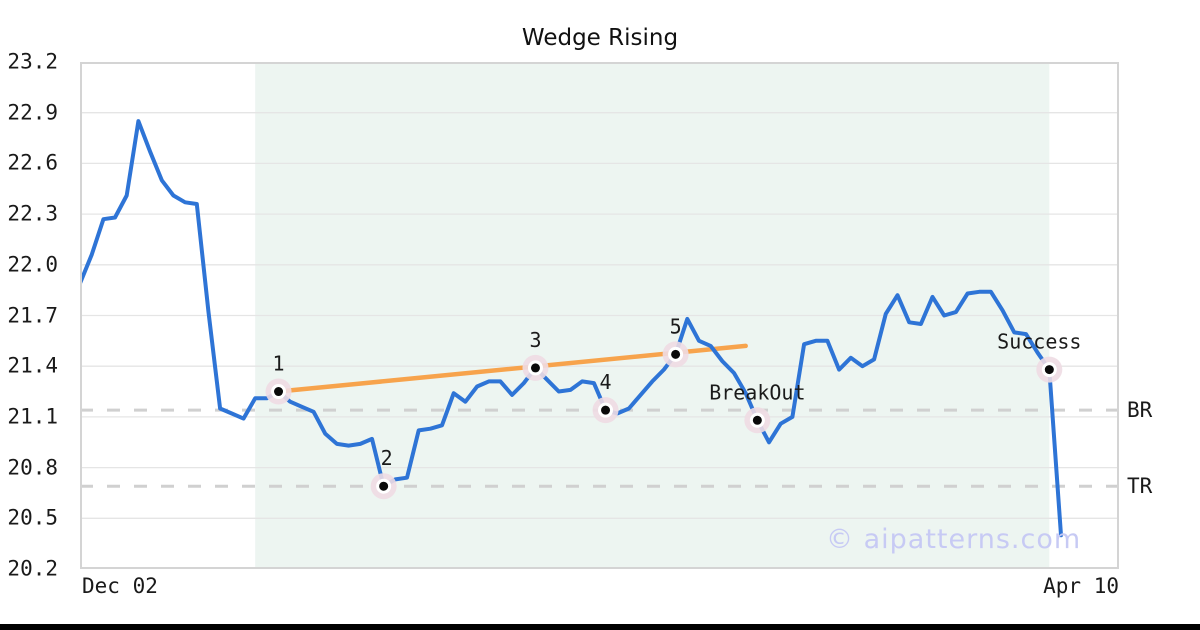 This screenshot has height=630, width=1200. Describe the element at coordinates (1049, 370) in the screenshot. I see `marker-dot-success` at that location.